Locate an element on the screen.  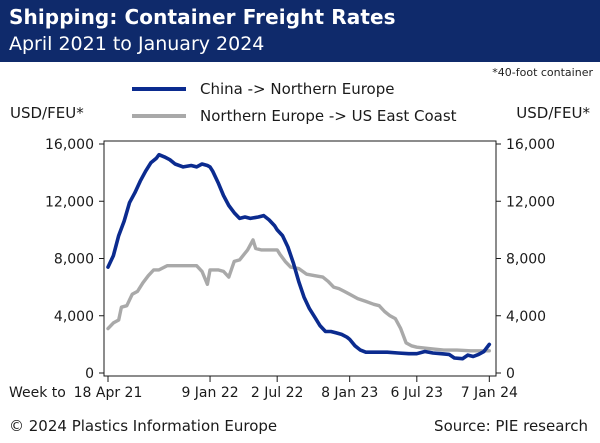
x-tick-label: 2 Jul 22 is located at coordinates (277, 393).